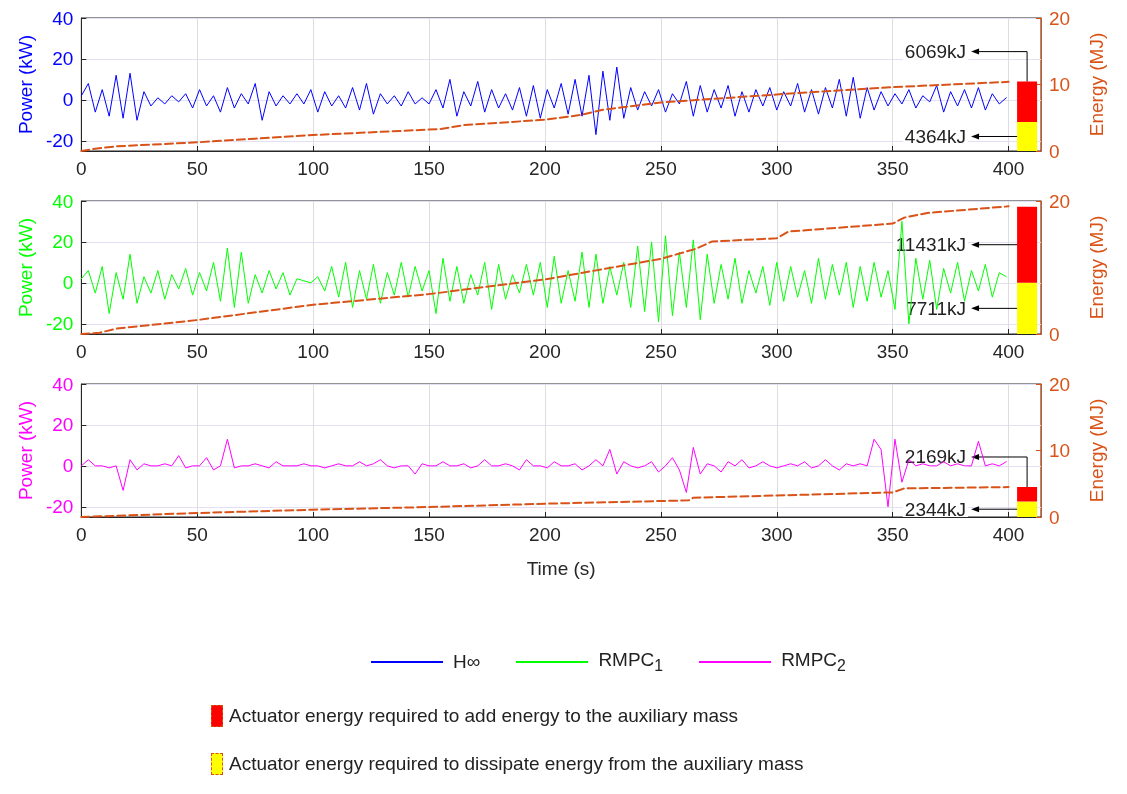  Describe the element at coordinates (935, 457) in the screenshot. I see `annotation: 2169kJ` at that location.